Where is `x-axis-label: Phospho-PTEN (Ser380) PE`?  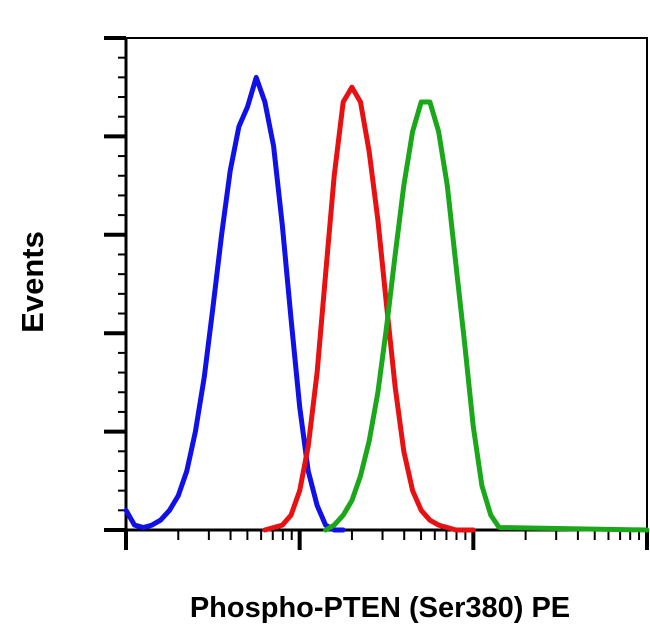 x-axis-label: Phospho-PTEN (Ser380) PE is located at coordinates (380, 608).